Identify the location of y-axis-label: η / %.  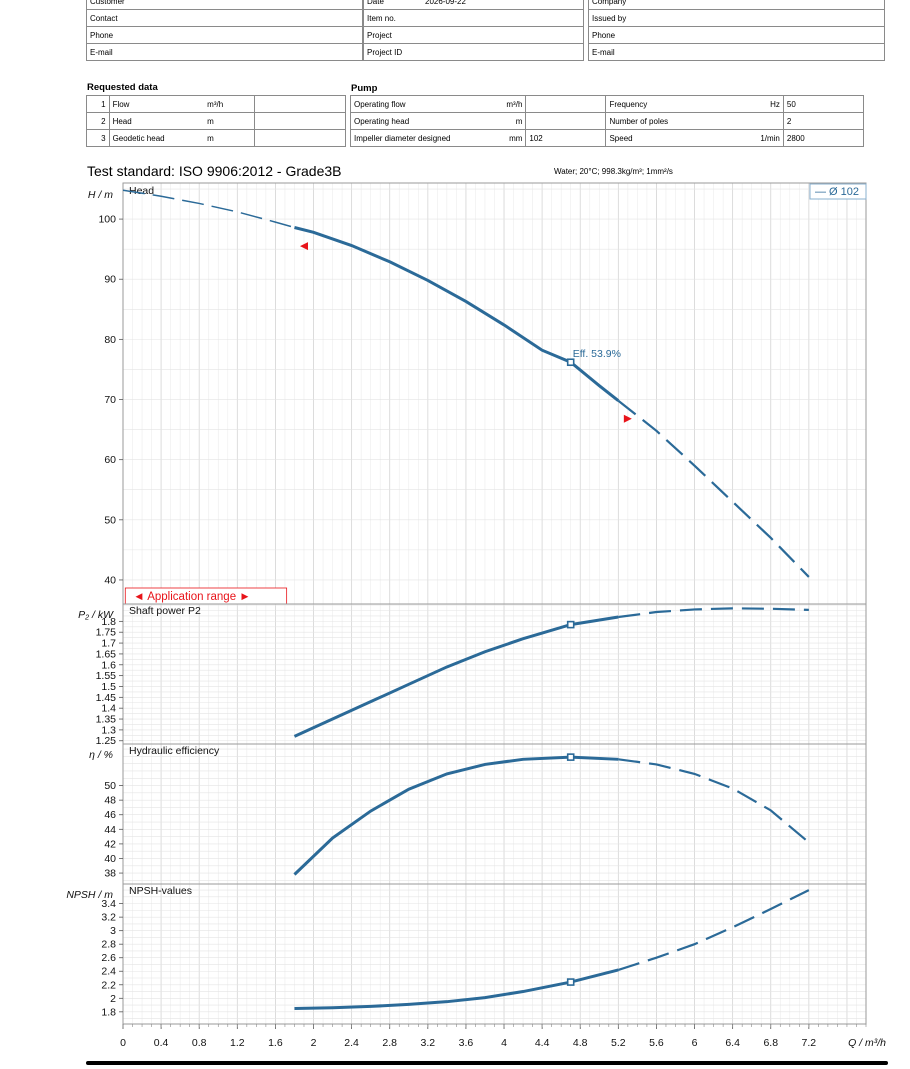
(101, 755).